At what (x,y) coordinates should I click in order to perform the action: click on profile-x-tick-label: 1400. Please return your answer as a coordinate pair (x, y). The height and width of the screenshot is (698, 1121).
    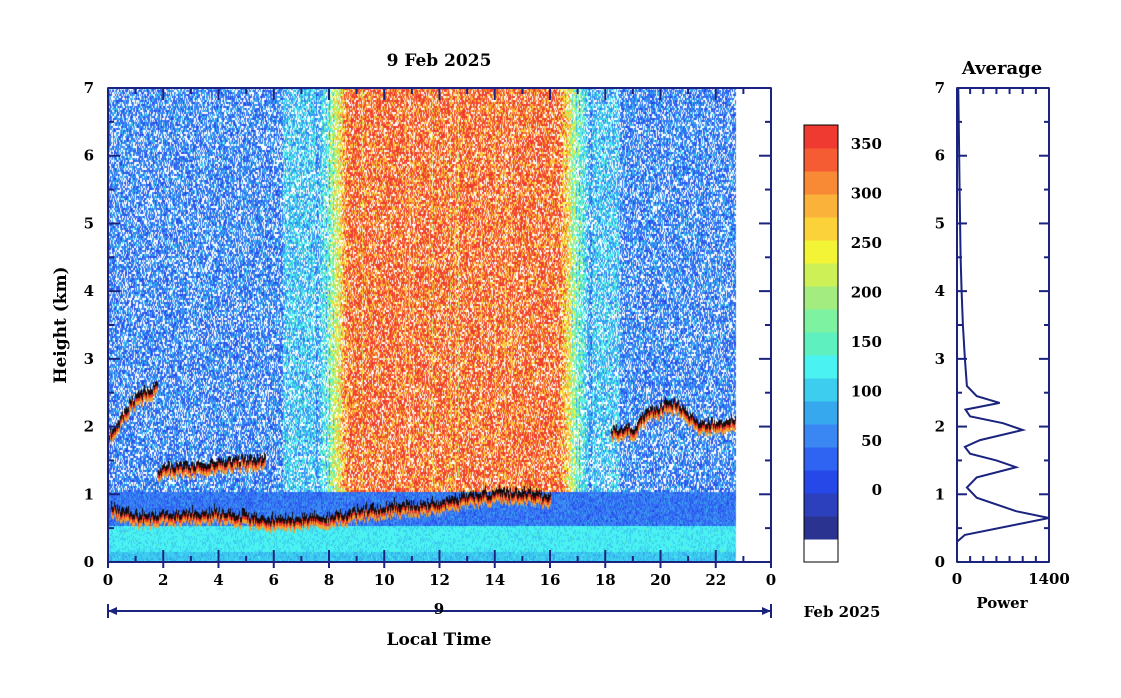
    Looking at the image, I should click on (1049, 579).